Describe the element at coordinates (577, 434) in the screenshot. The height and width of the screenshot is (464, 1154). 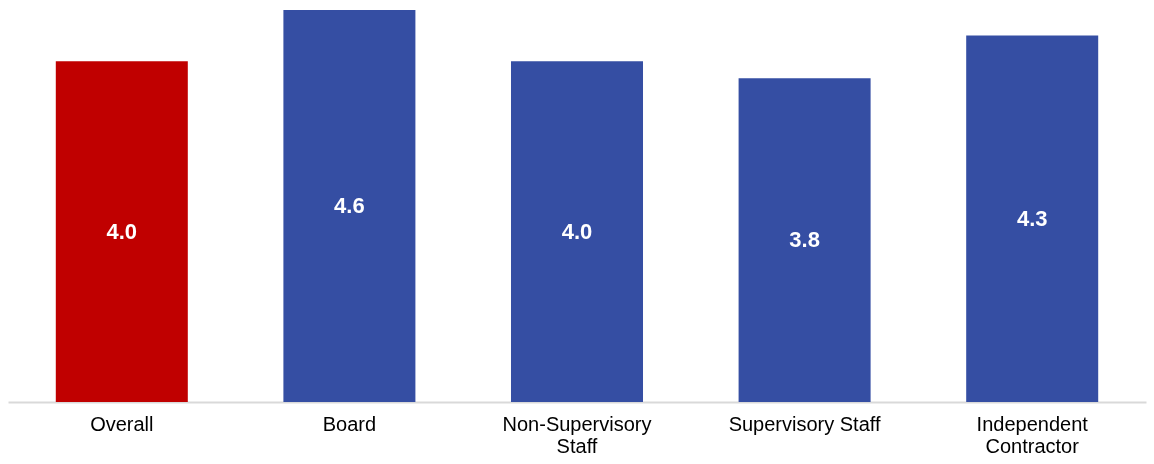
I see `x-tick-label: Non-Supervisory Staff` at that location.